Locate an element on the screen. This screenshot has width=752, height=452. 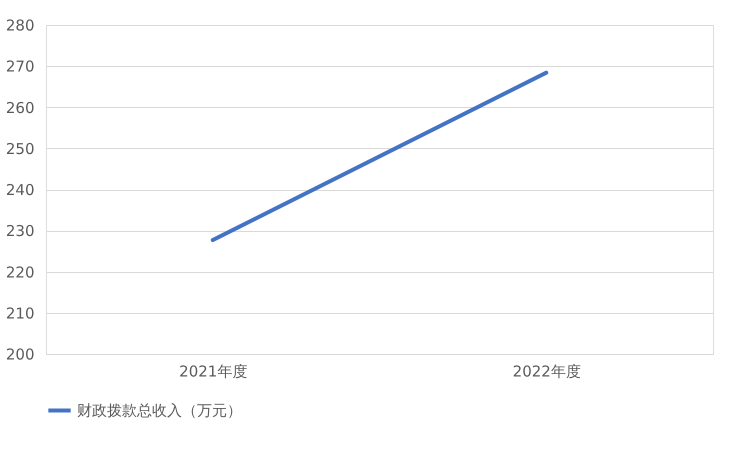
y-tick-label: 280 is located at coordinates (20, 25).